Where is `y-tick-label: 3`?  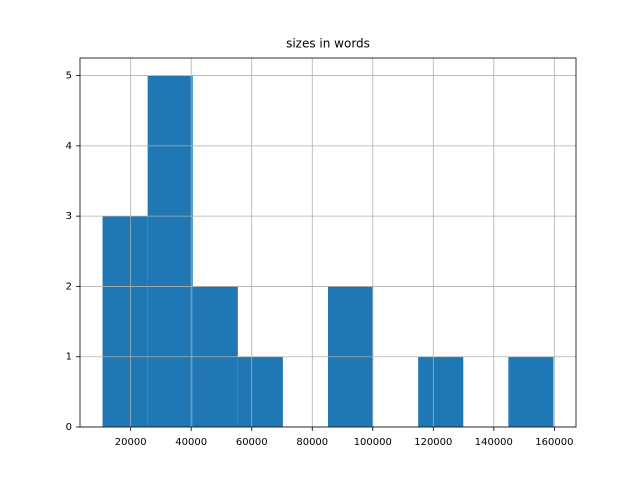
y-tick-label: 3 is located at coordinates (69, 216).